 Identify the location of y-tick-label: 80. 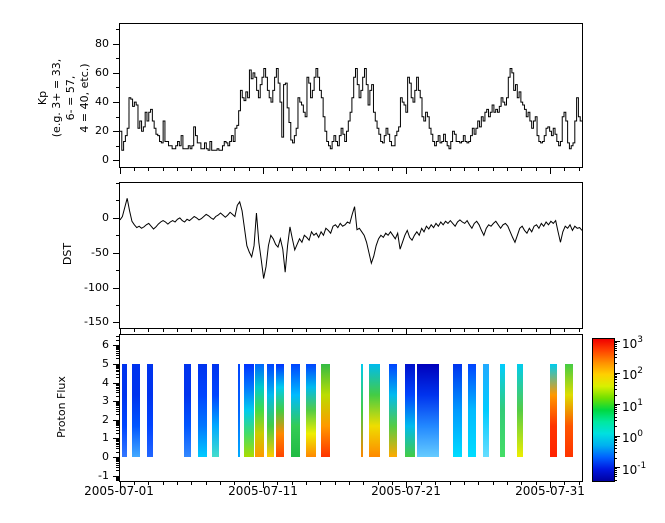
(102, 43).